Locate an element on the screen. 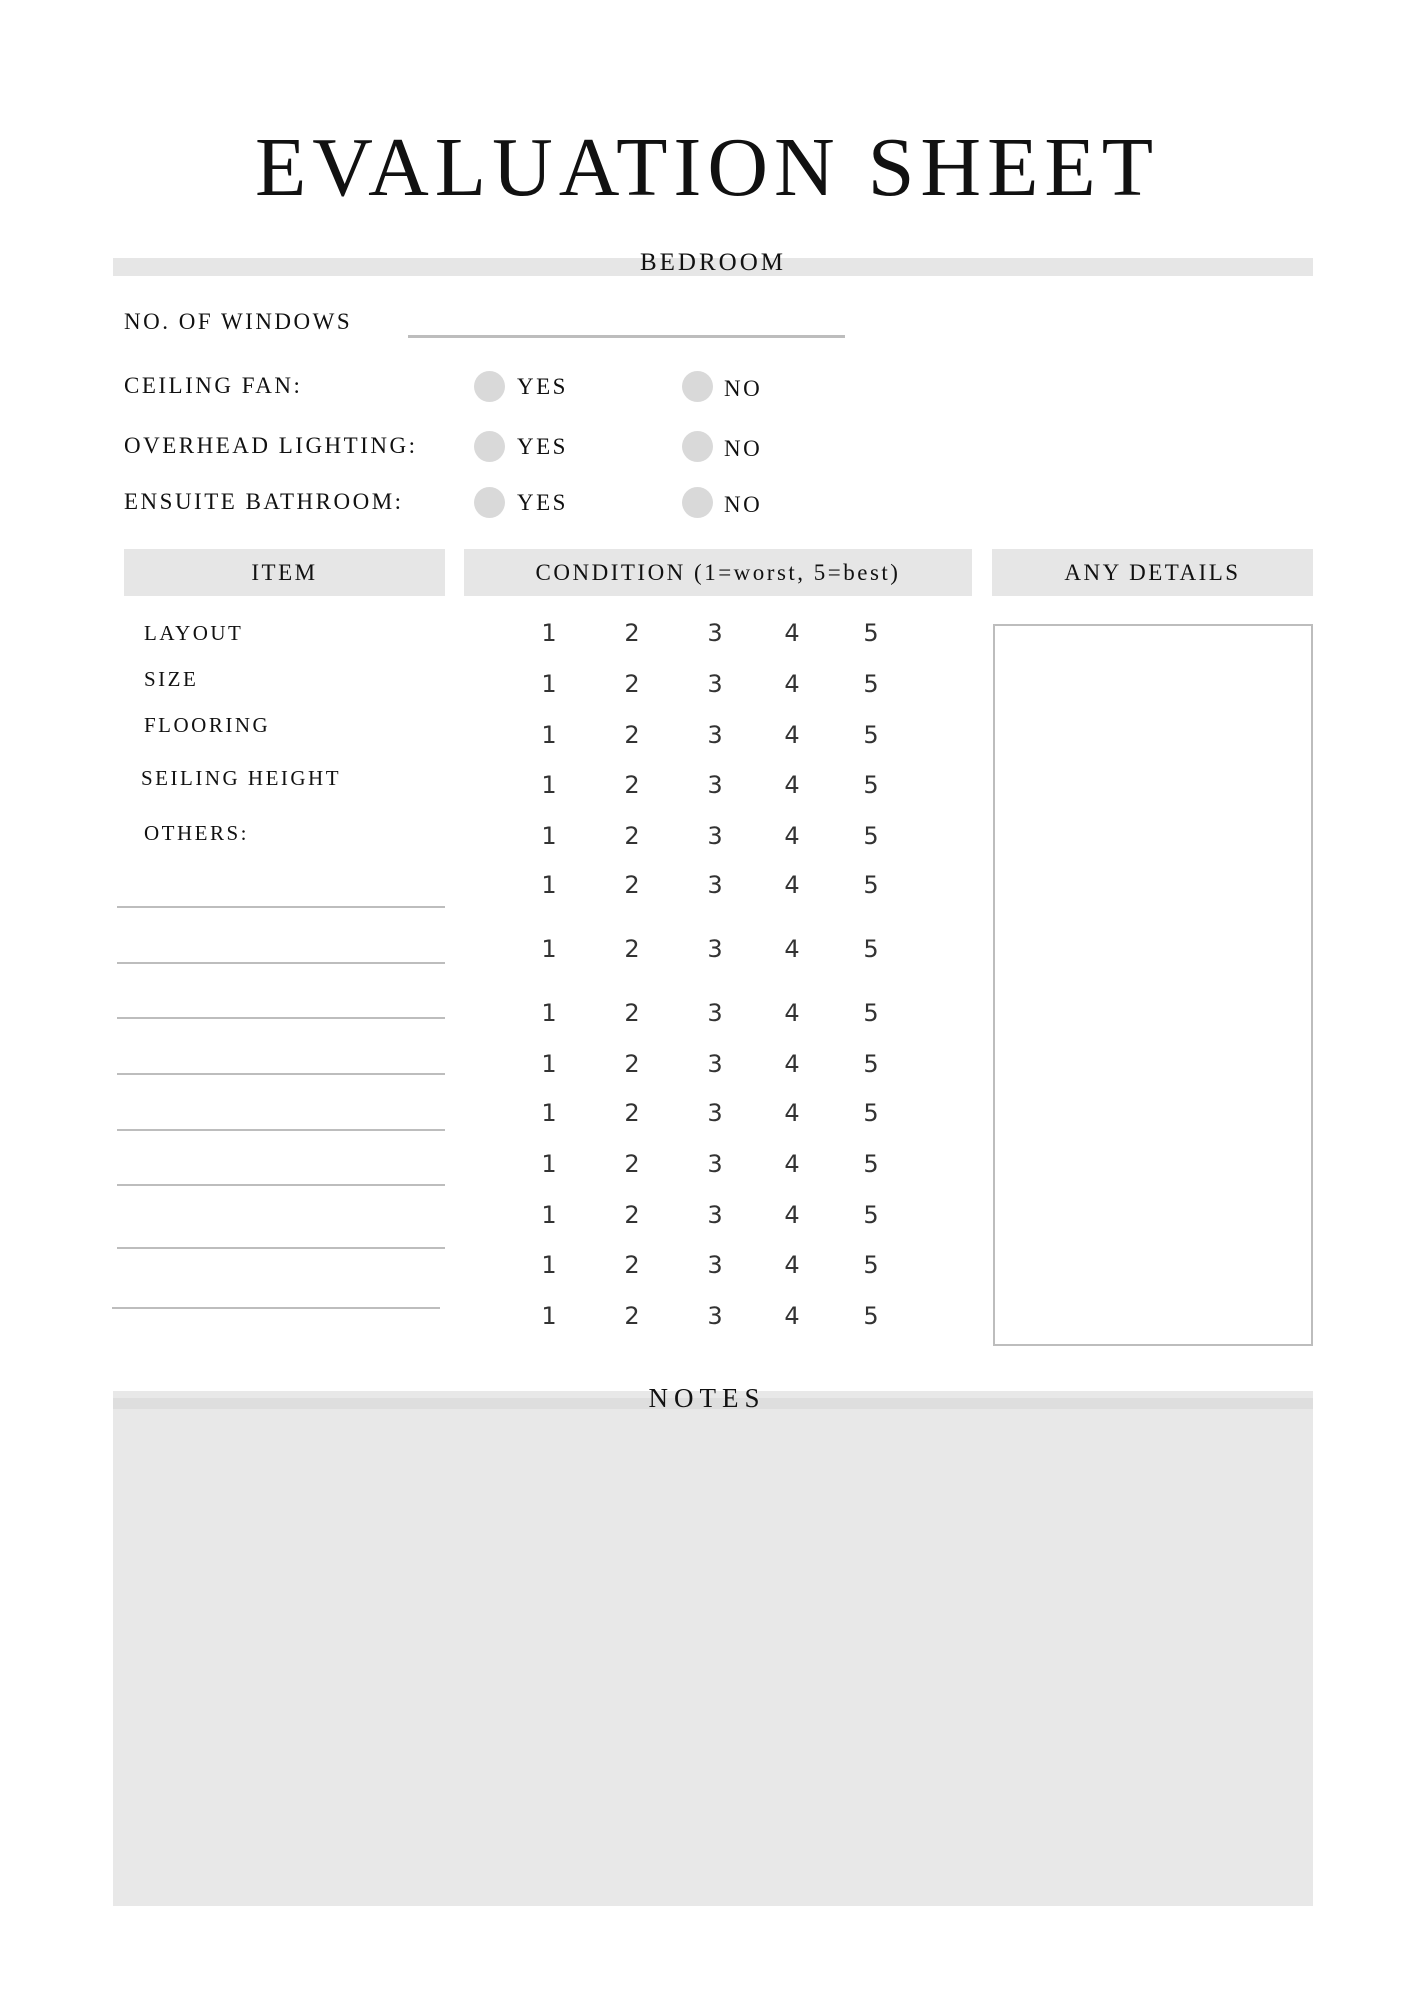 The width and height of the screenshot is (1414, 2000). question-label: CEILING FAN: is located at coordinates (213, 385).